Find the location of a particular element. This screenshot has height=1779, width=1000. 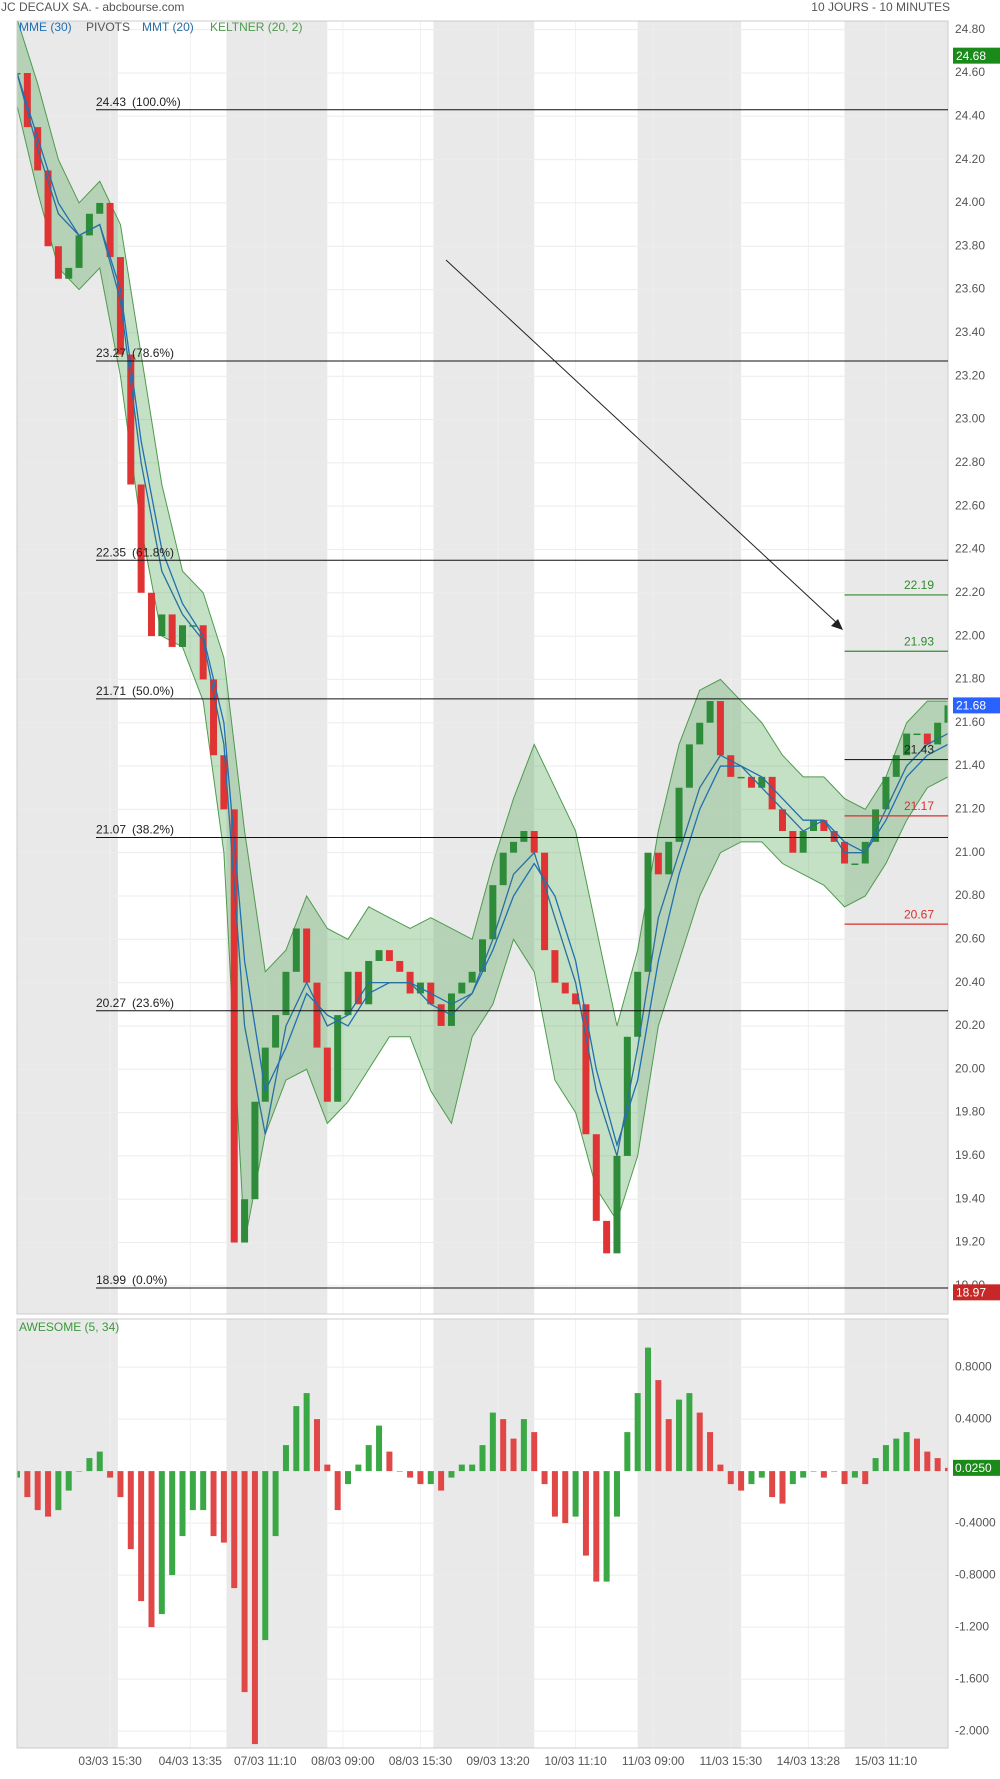

y-tick-label: 0.8000 is located at coordinates (973, 1366).